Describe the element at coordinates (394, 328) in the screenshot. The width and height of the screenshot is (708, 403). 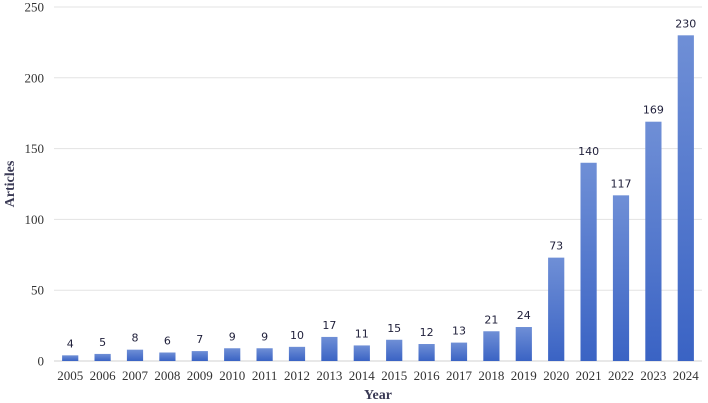
I see `data-label-2015: 15` at that location.